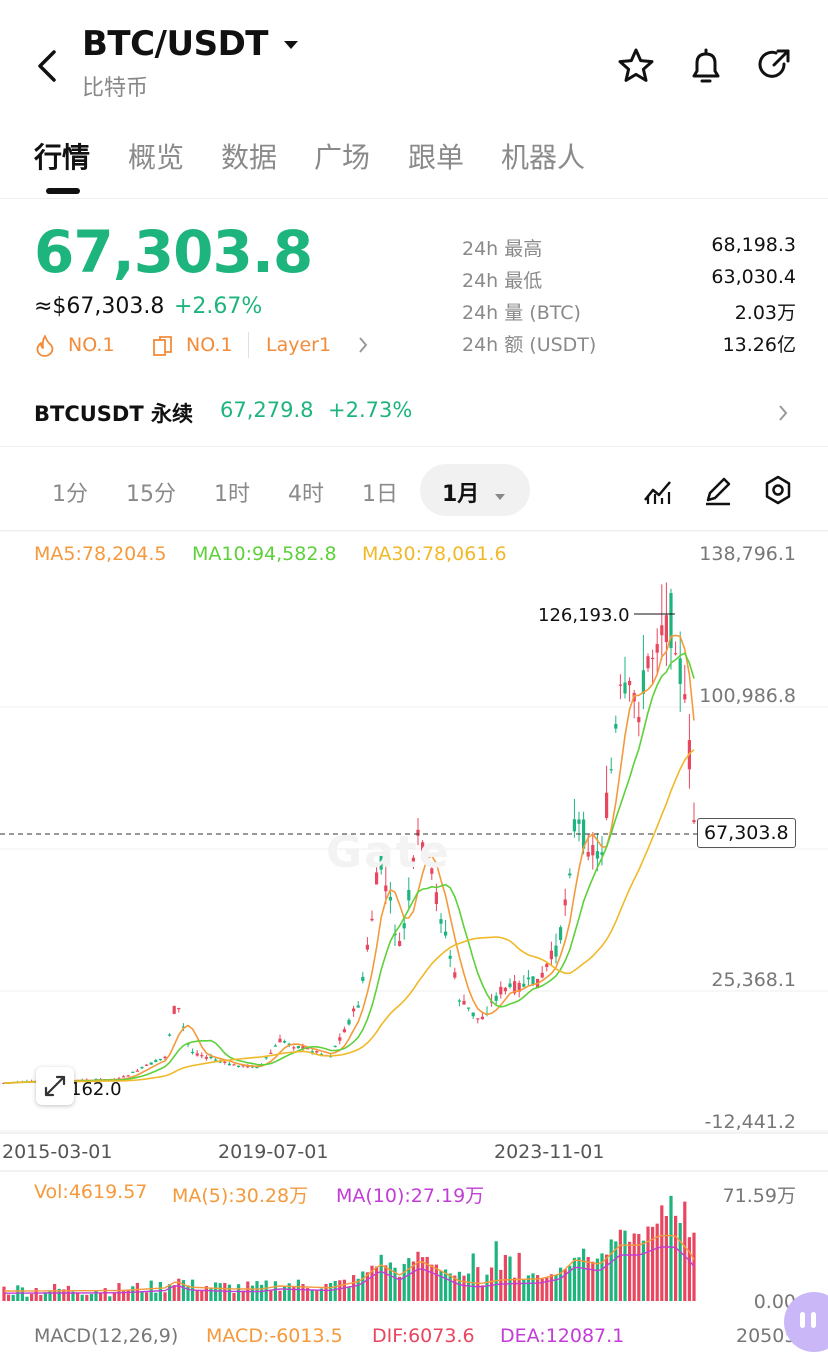  I want to click on timeframe-1d: 1日, so click(380, 494).